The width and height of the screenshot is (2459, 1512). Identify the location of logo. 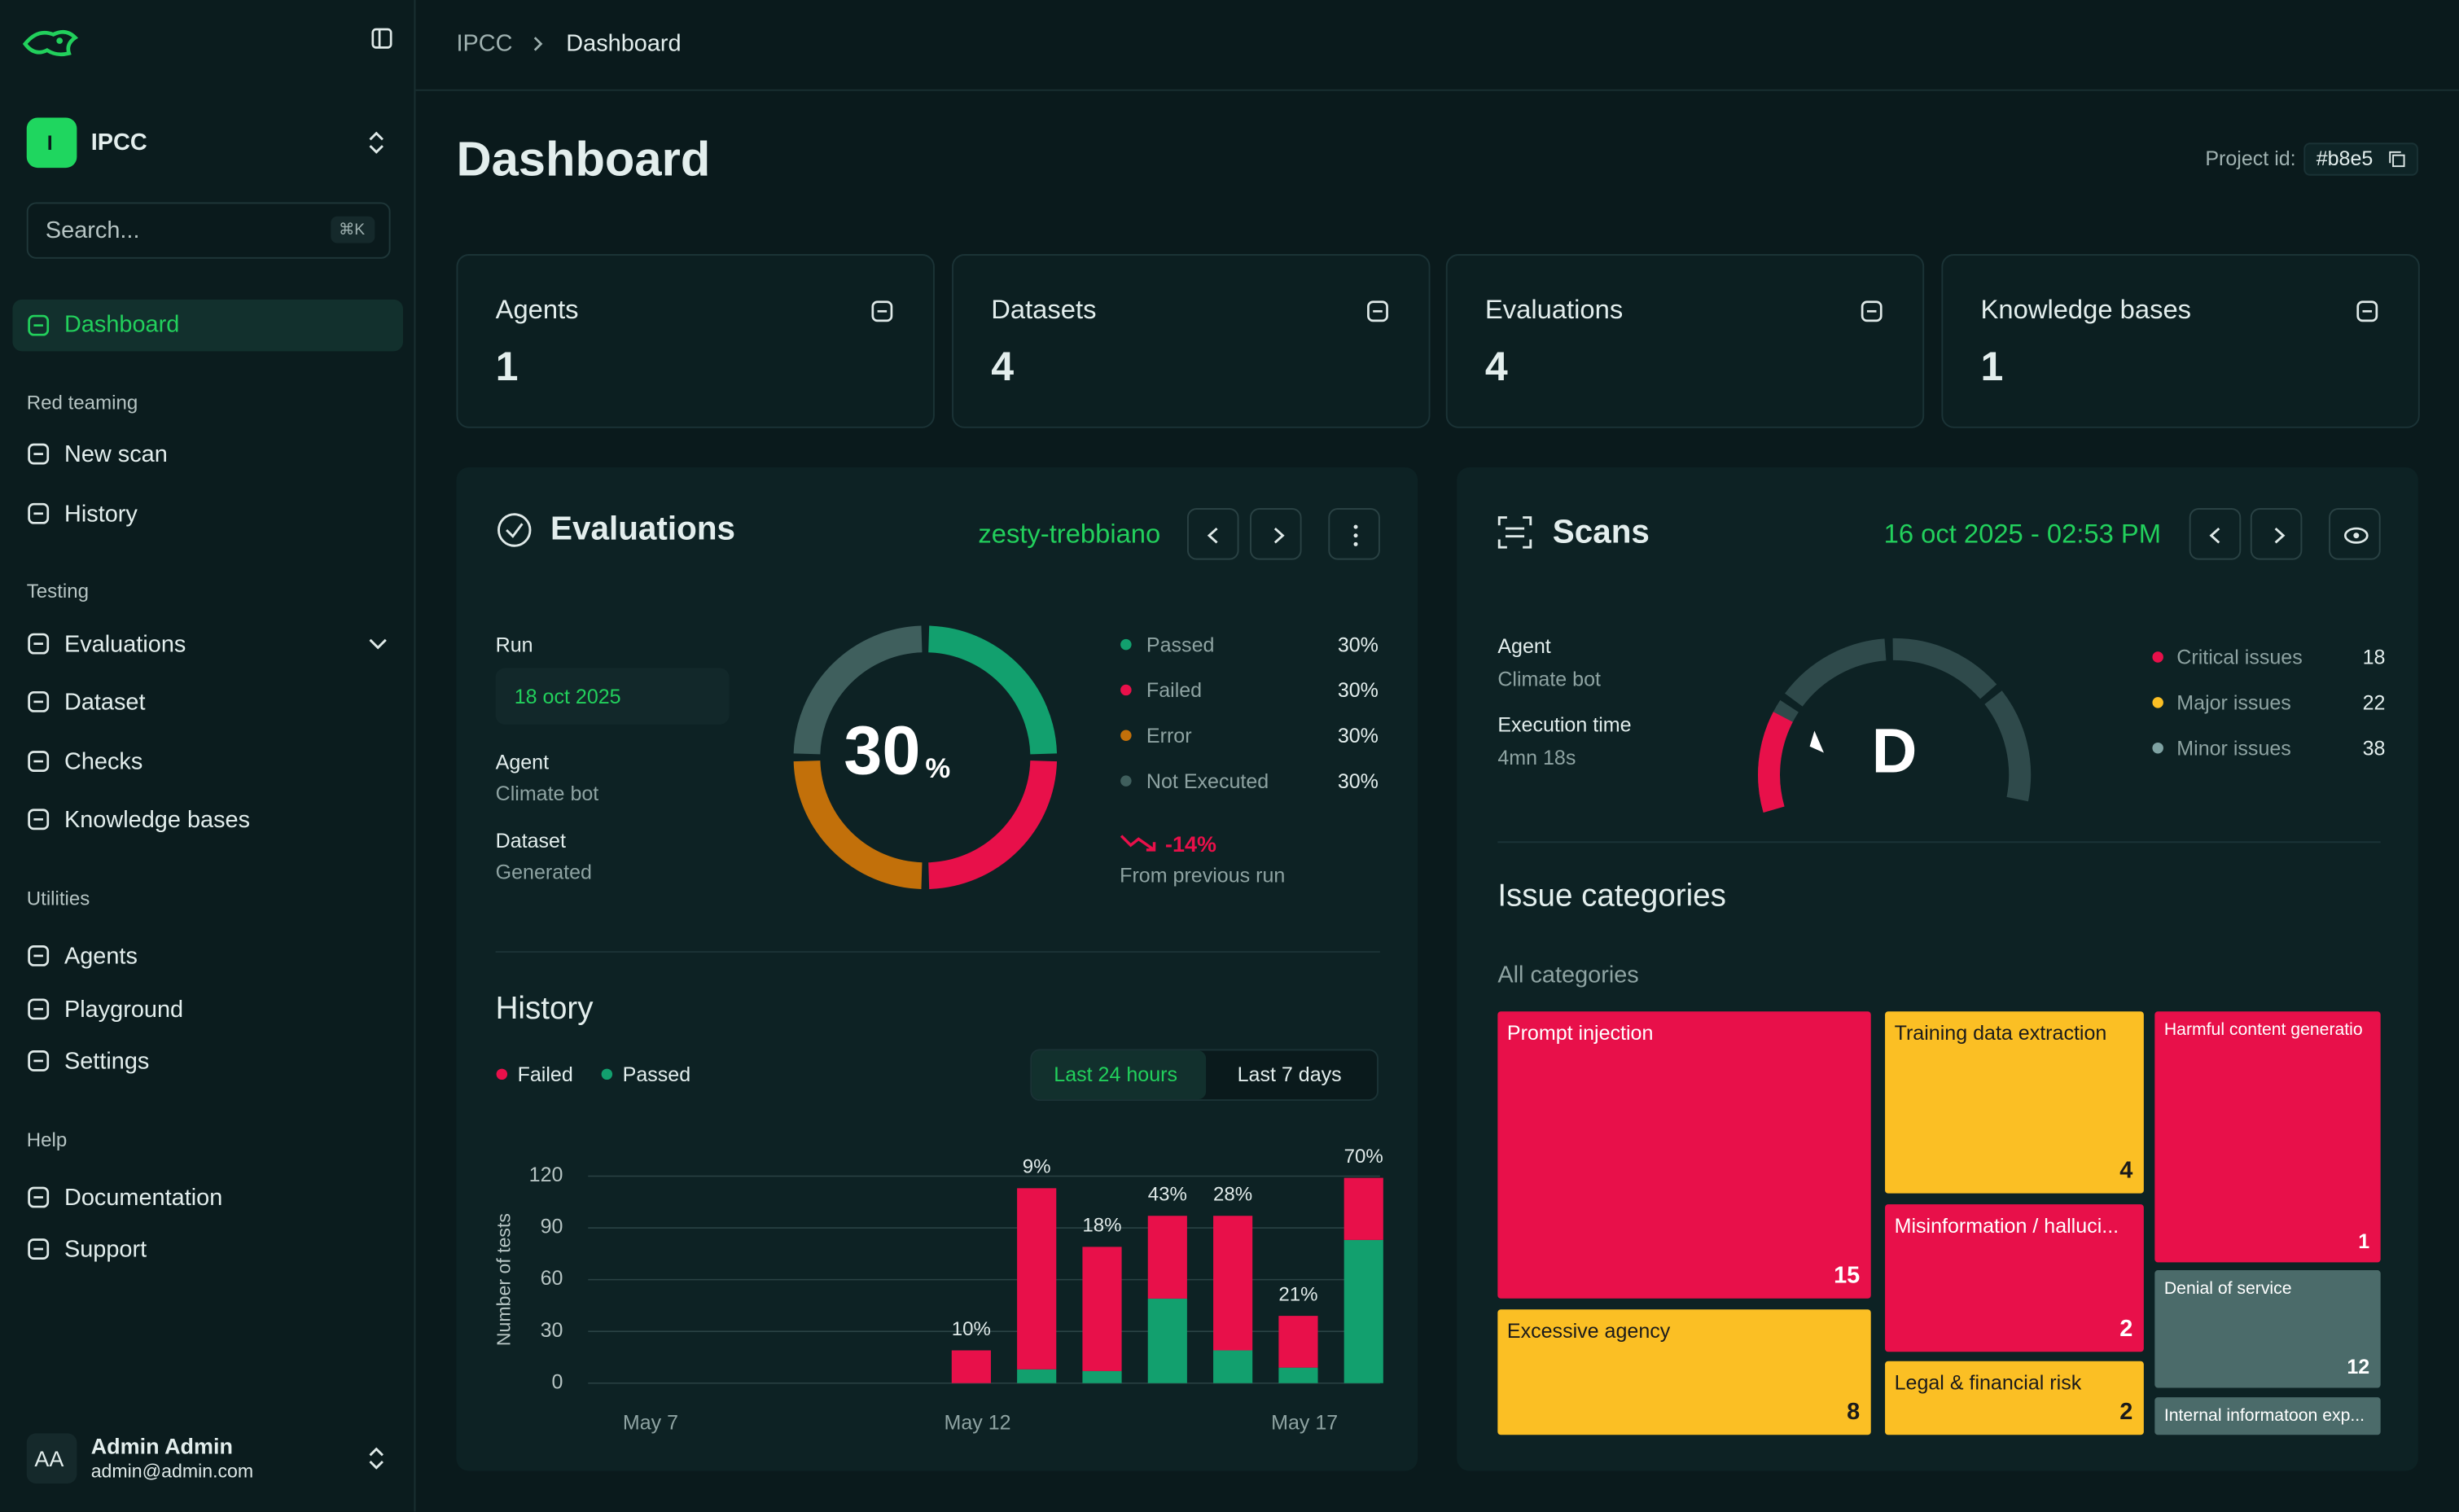
(51, 43).